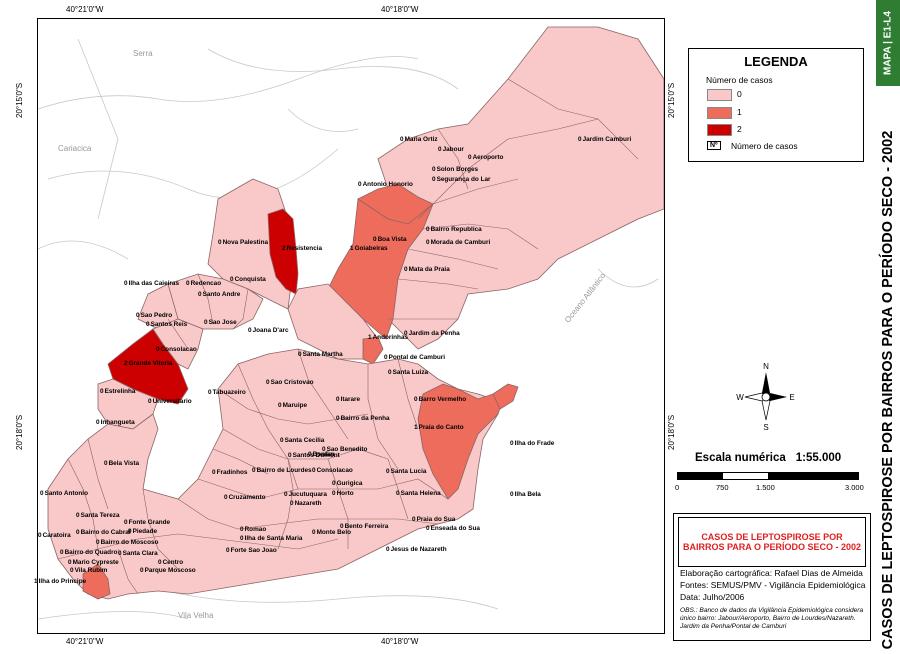 The width and height of the screenshot is (900, 654). Describe the element at coordinates (604, 139) in the screenshot. I see `neighborhood-label: 0Jardim Camburi` at that location.